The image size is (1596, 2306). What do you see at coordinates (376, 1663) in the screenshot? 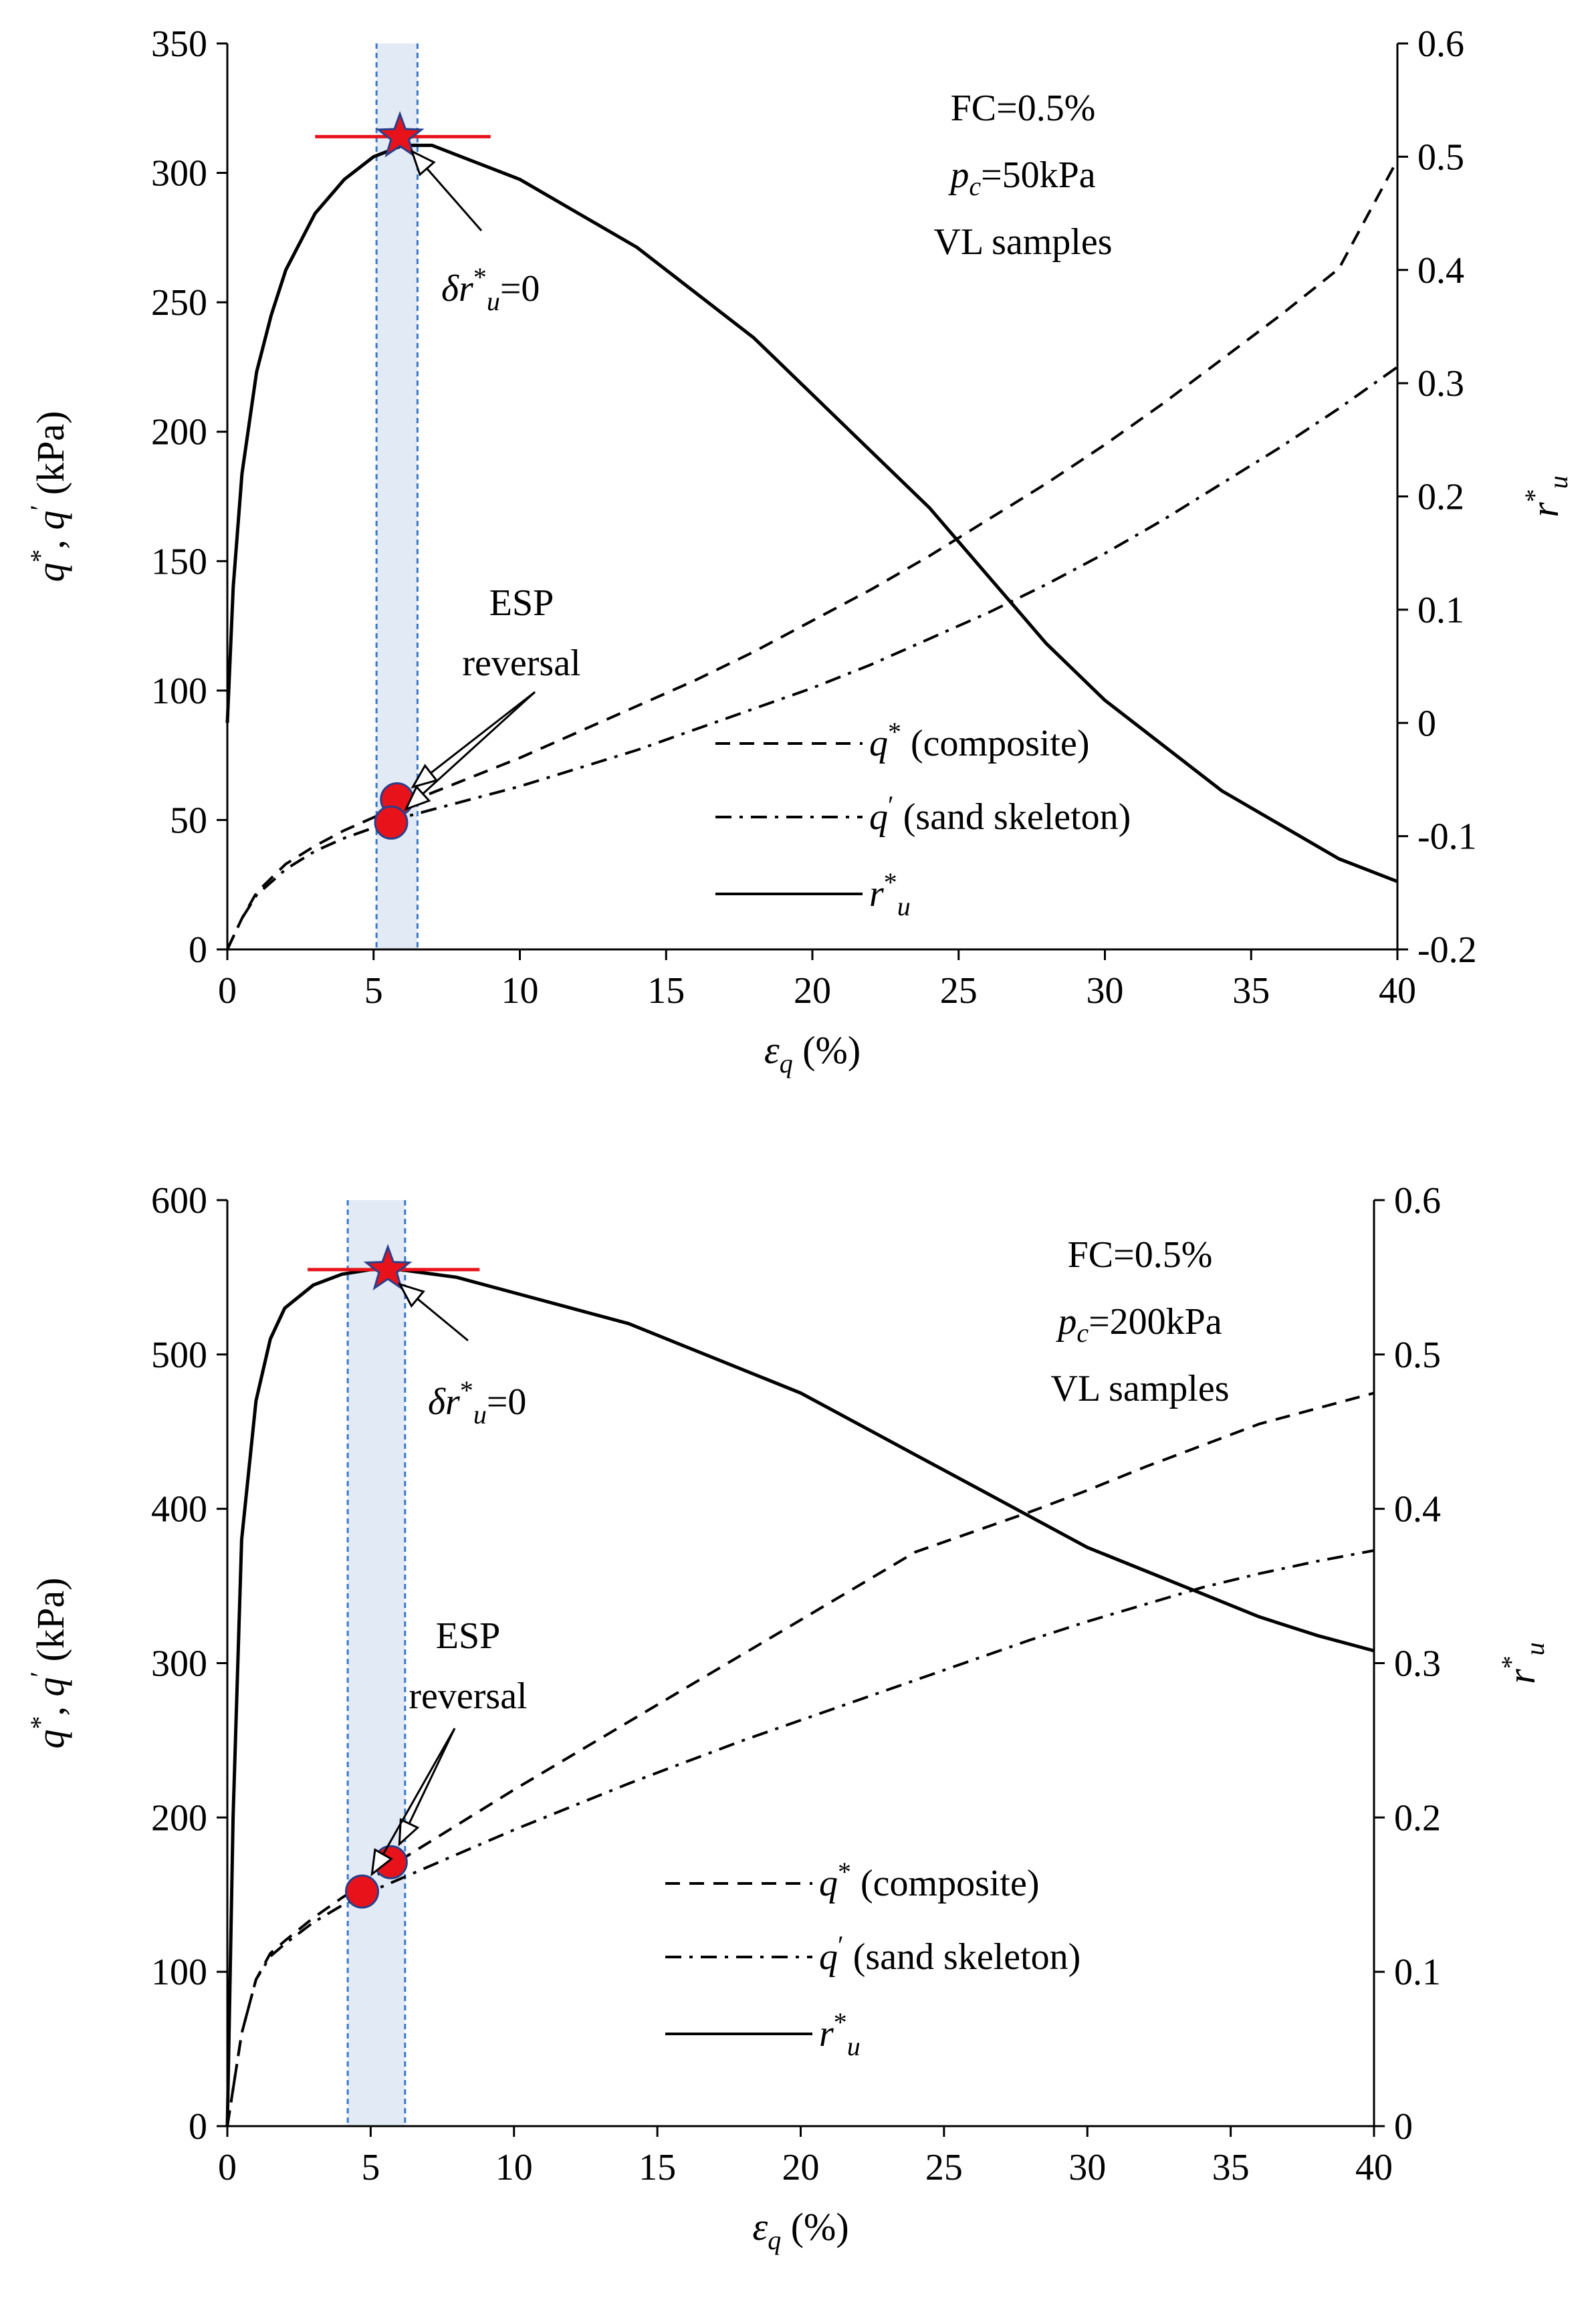
I see `shaded-band` at bounding box center [376, 1663].